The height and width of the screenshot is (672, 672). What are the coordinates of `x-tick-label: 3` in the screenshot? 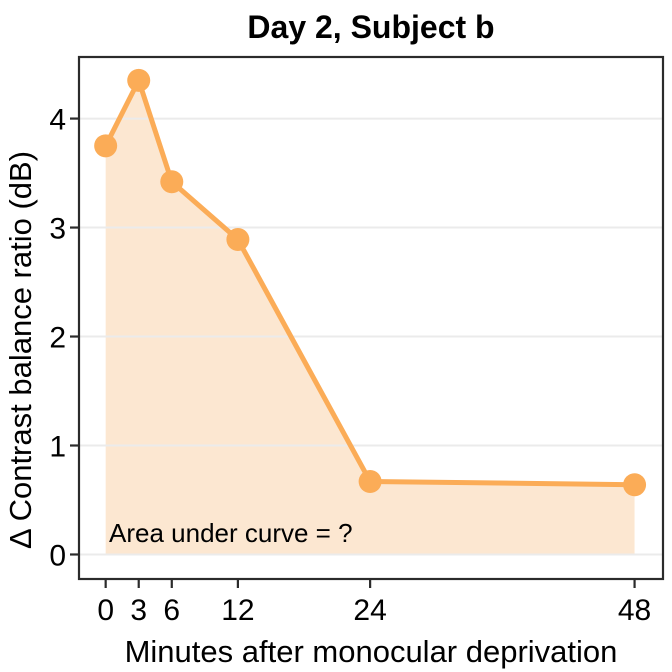 It's located at (138, 610).